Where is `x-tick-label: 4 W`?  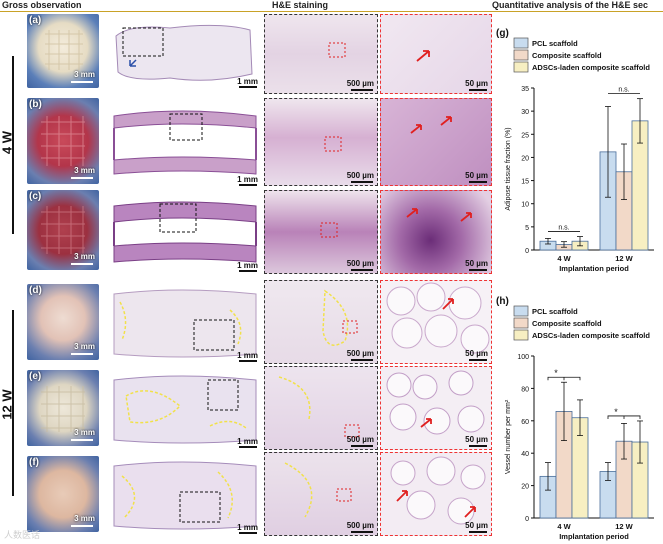 x-tick-label: 4 W is located at coordinates (564, 526).